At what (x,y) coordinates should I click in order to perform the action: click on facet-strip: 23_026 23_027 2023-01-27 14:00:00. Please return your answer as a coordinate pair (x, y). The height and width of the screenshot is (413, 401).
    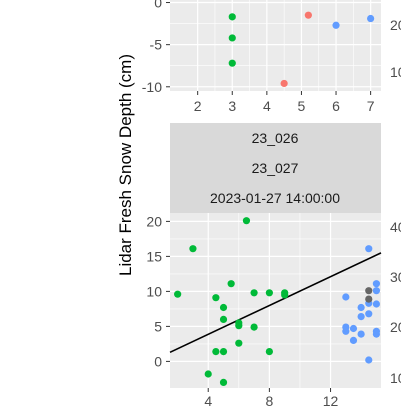
    Looking at the image, I should click on (275, 168).